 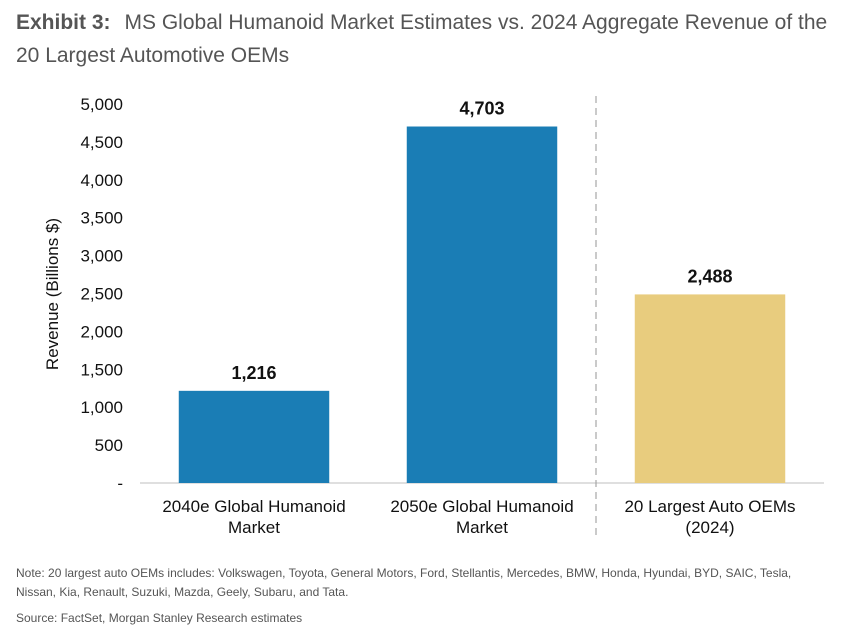 I want to click on y-tick-label: 2,000, so click(x=101, y=331).